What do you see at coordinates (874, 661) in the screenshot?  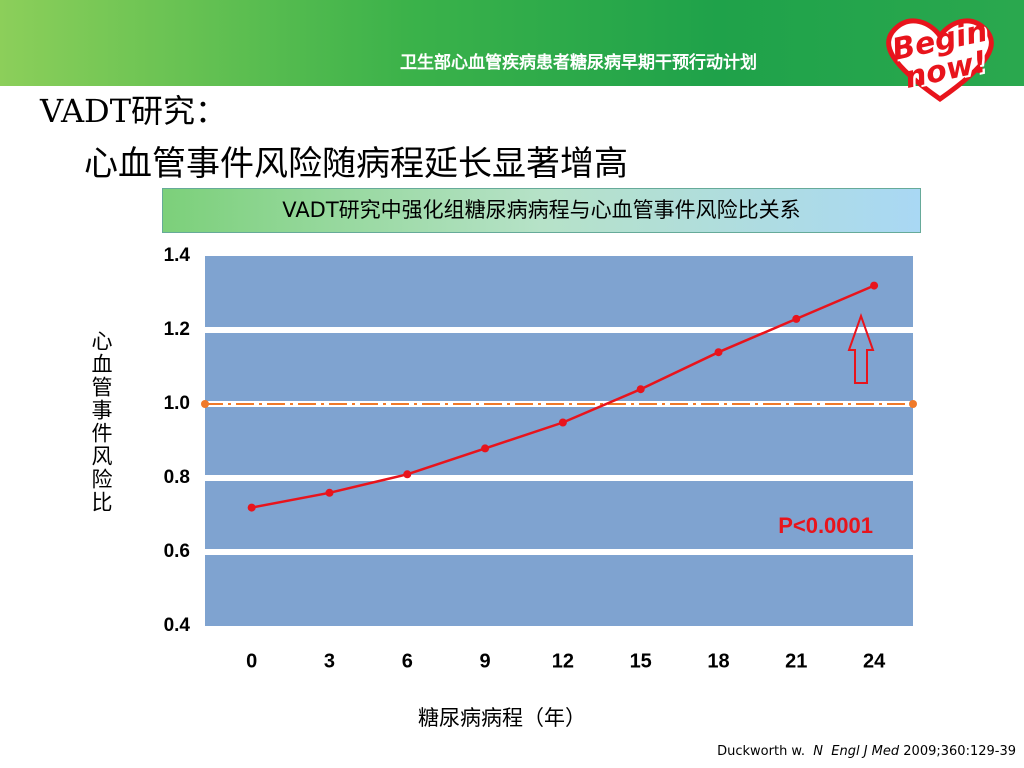 I see `x-tick-label: 24` at bounding box center [874, 661].